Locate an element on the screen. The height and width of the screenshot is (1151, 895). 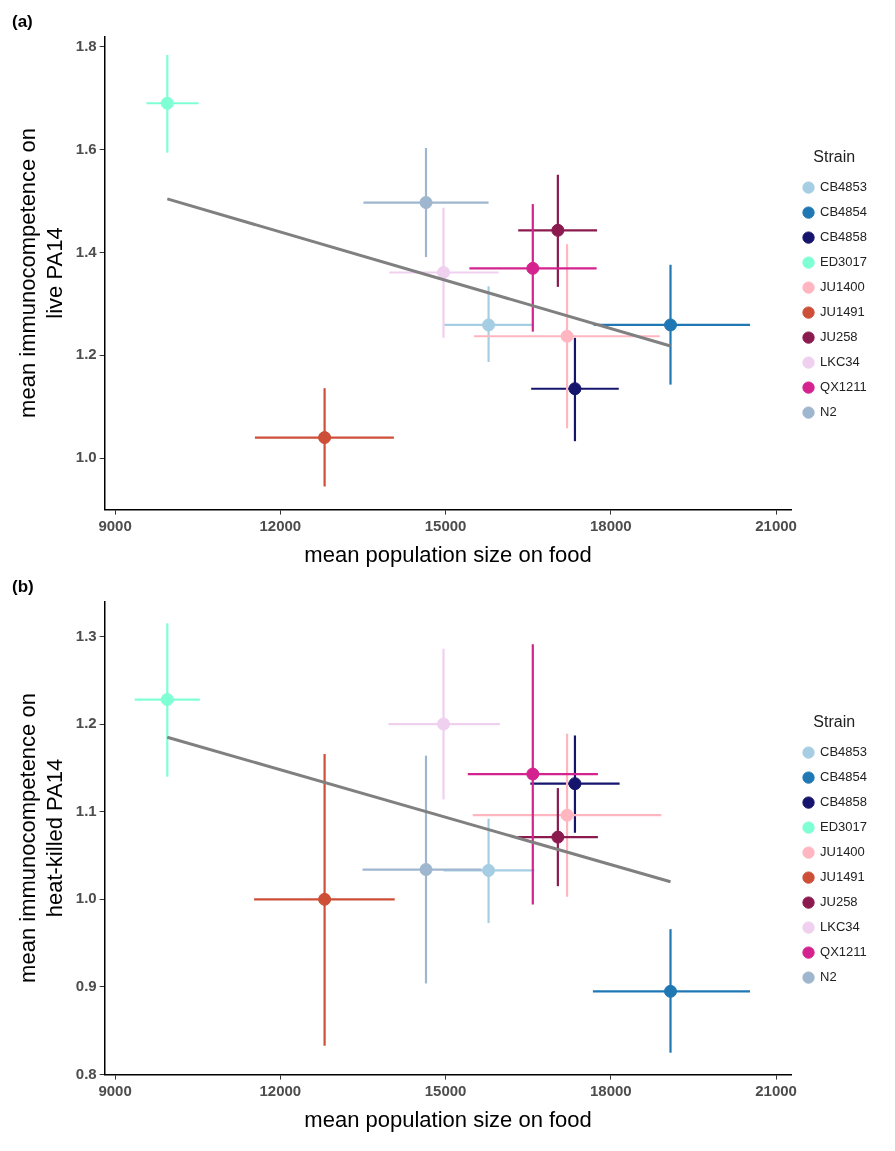
y-tick-label: 1.8 is located at coordinates (86, 45).